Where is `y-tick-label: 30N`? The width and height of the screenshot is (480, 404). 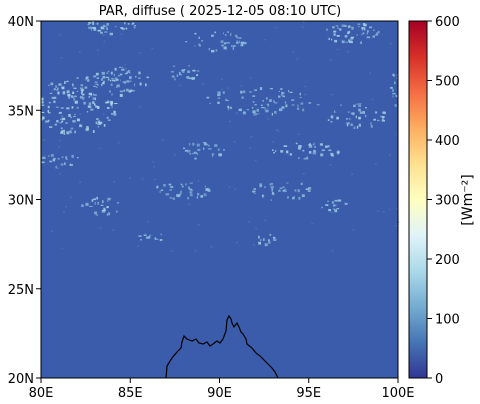 y-tick-label: 30N is located at coordinates (21, 201).